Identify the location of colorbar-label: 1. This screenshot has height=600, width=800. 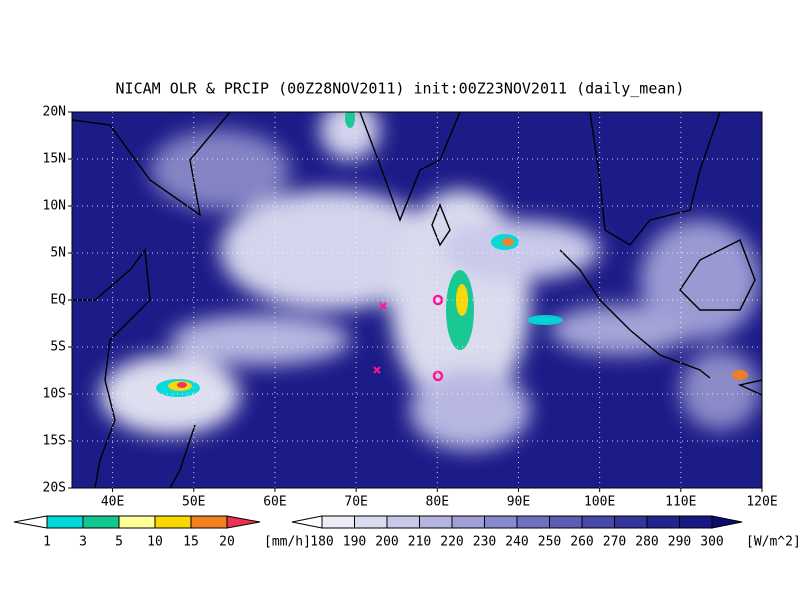
(47, 542).